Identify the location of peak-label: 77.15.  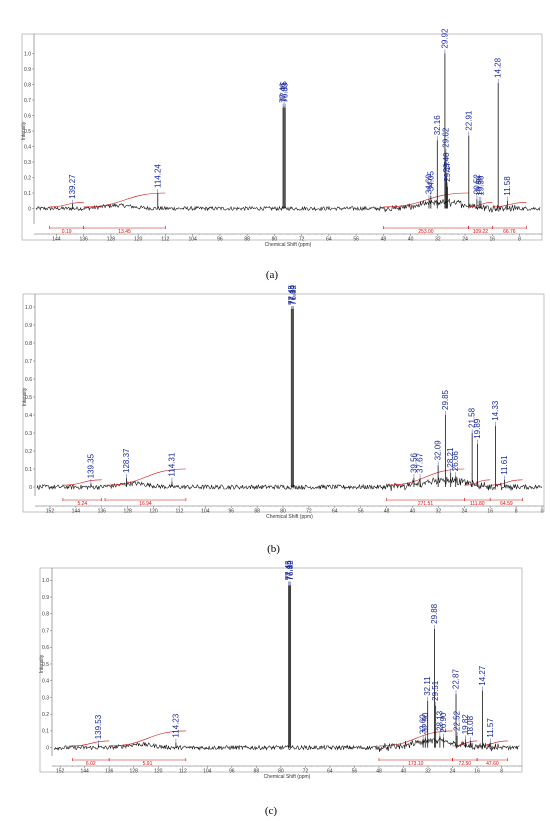
(284, 91).